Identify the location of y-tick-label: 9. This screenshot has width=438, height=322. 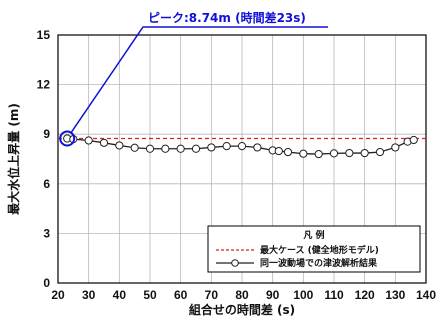
(46, 134).